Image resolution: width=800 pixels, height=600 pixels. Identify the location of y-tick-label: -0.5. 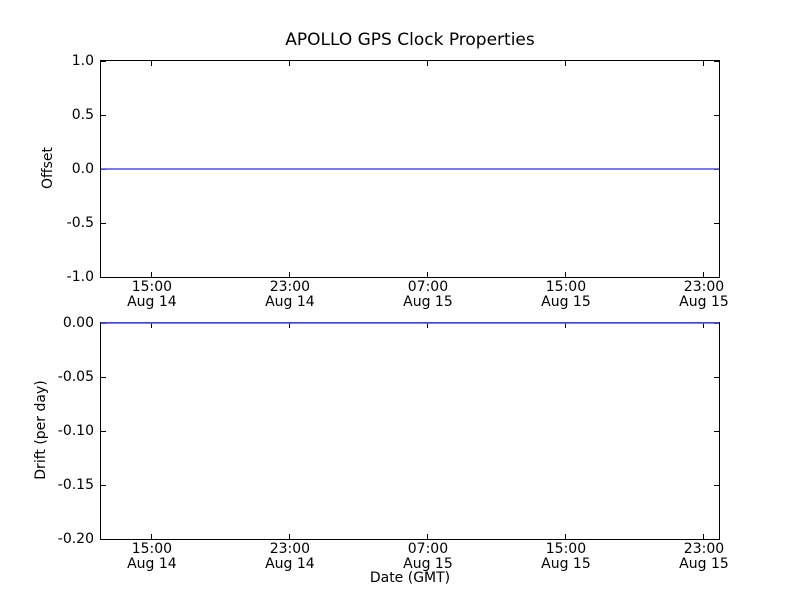
(80, 223).